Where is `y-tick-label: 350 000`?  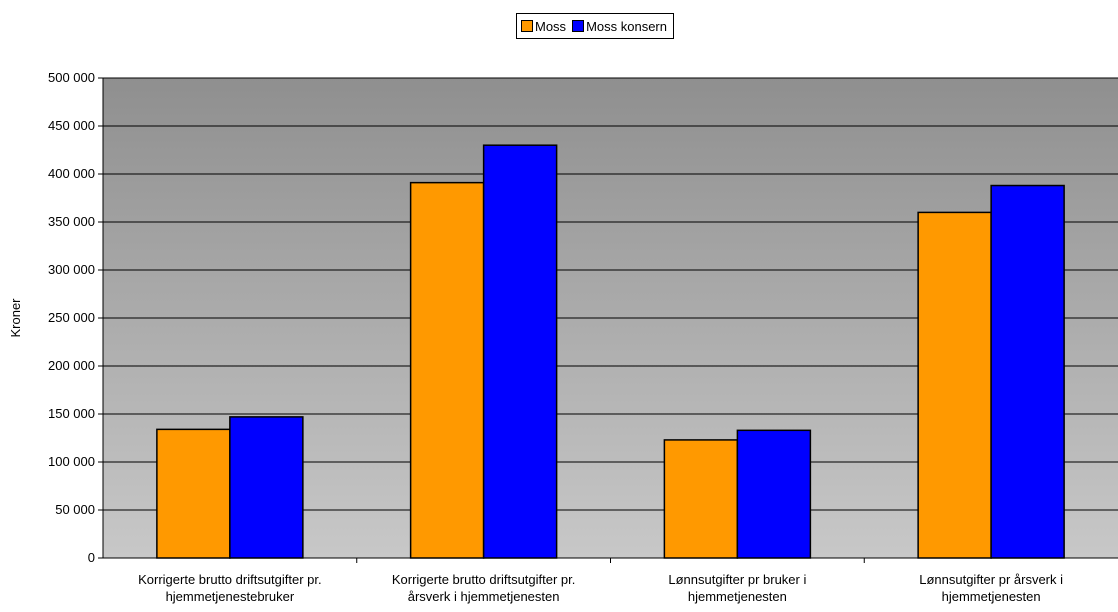
y-tick-label: 350 000 is located at coordinates (71, 221).